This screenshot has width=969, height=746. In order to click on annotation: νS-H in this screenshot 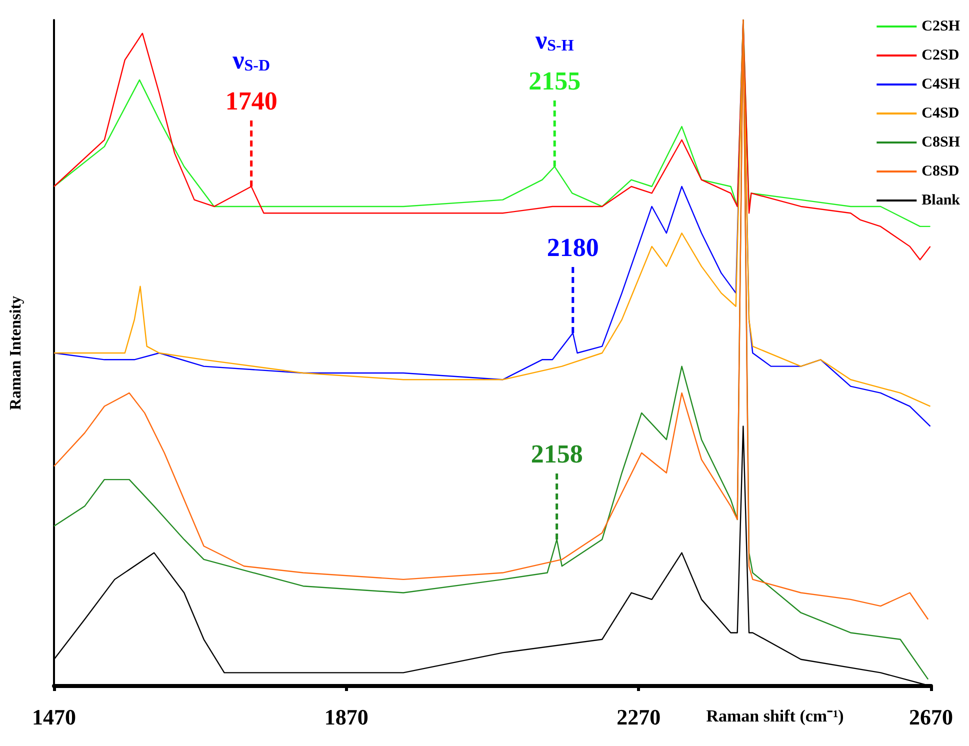, I will do `click(554, 39)`.